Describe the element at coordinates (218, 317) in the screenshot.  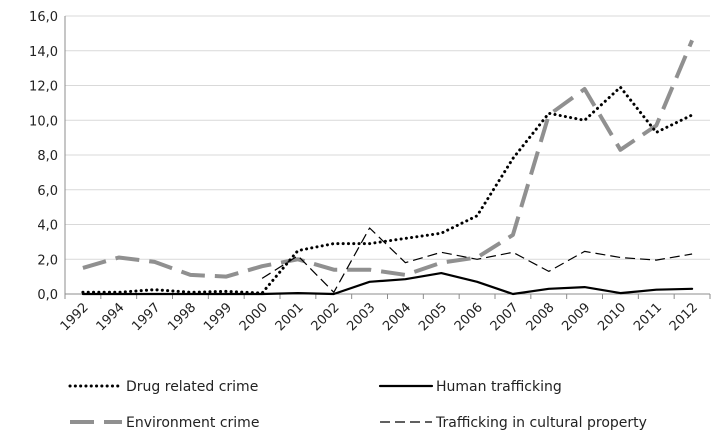
I see `x-tick-label: 1999` at that location.